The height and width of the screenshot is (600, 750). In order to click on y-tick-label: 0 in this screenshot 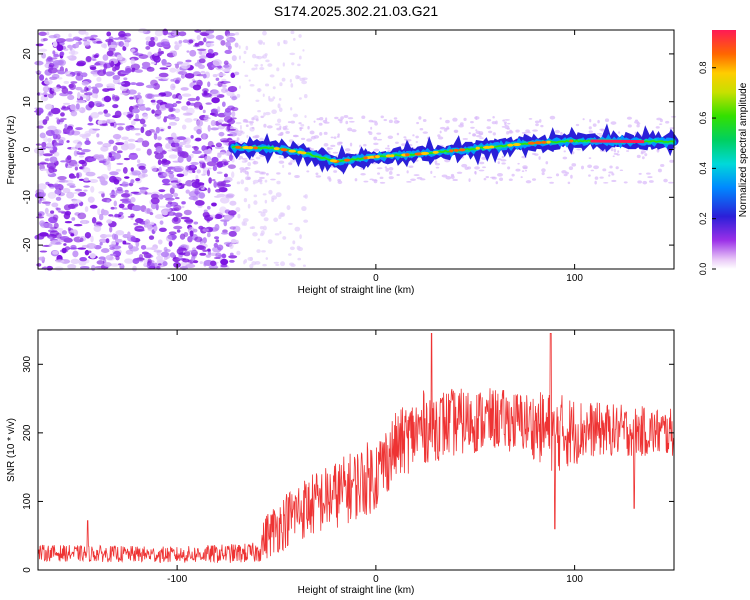, I will do `click(27, 570)`.